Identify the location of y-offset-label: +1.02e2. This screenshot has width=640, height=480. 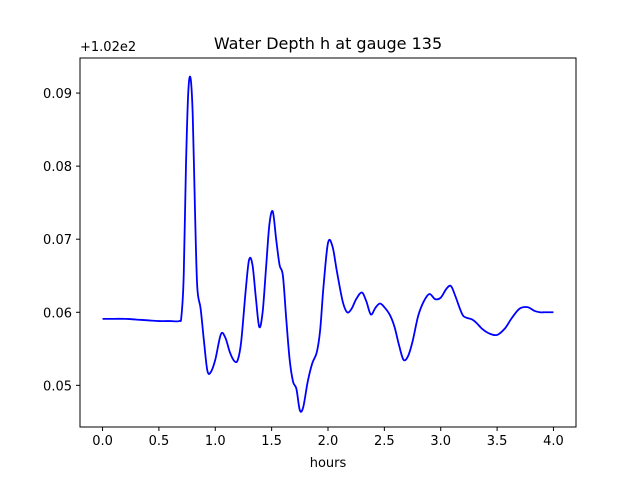
(108, 47).